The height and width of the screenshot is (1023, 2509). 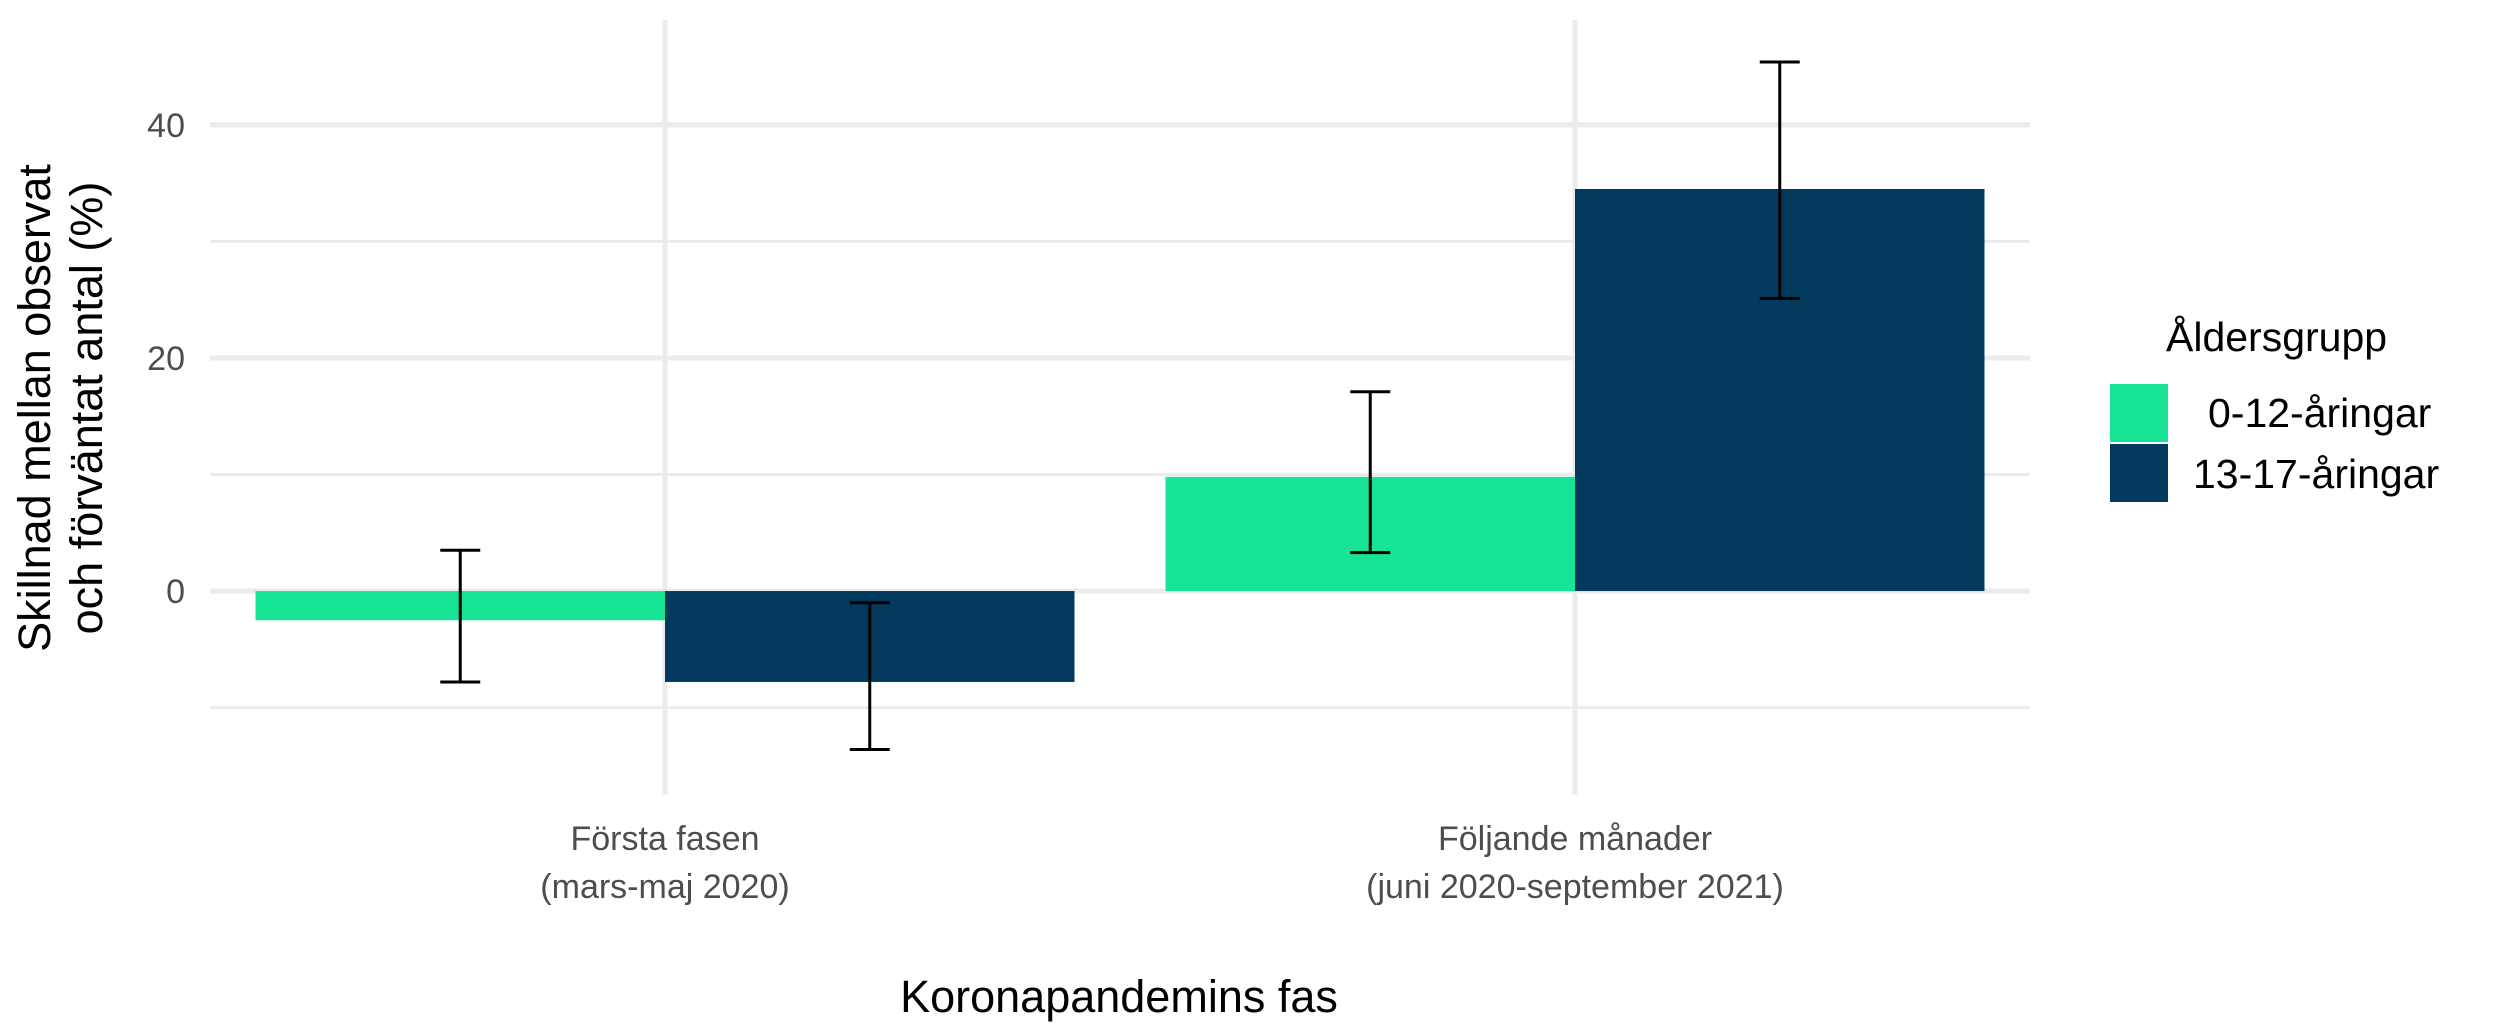 What do you see at coordinates (1575, 839) in the screenshot?
I see `x-tick-label: Följande månader` at bounding box center [1575, 839].